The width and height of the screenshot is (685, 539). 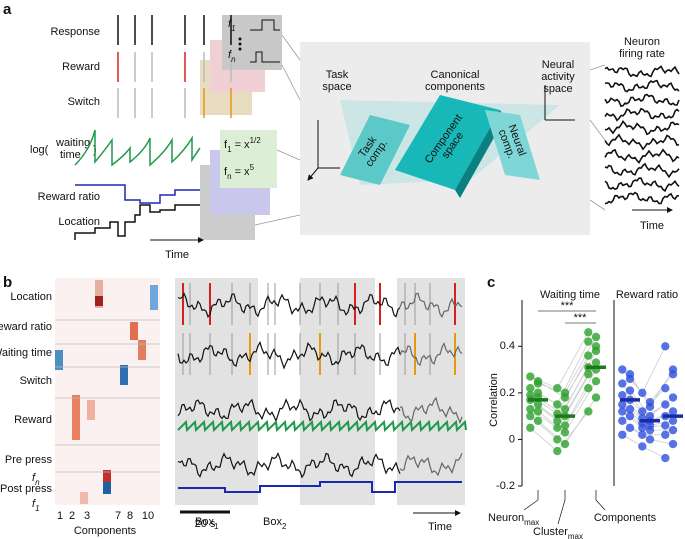 What do you see at coordinates (642, 54) in the screenshot?
I see `label: firing rate` at bounding box center [642, 54].